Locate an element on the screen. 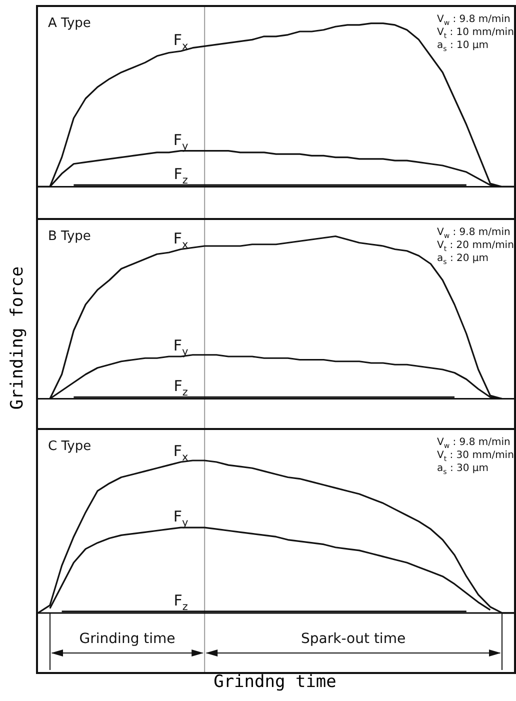  y-axis-title: Grinding force is located at coordinates (18, 338).